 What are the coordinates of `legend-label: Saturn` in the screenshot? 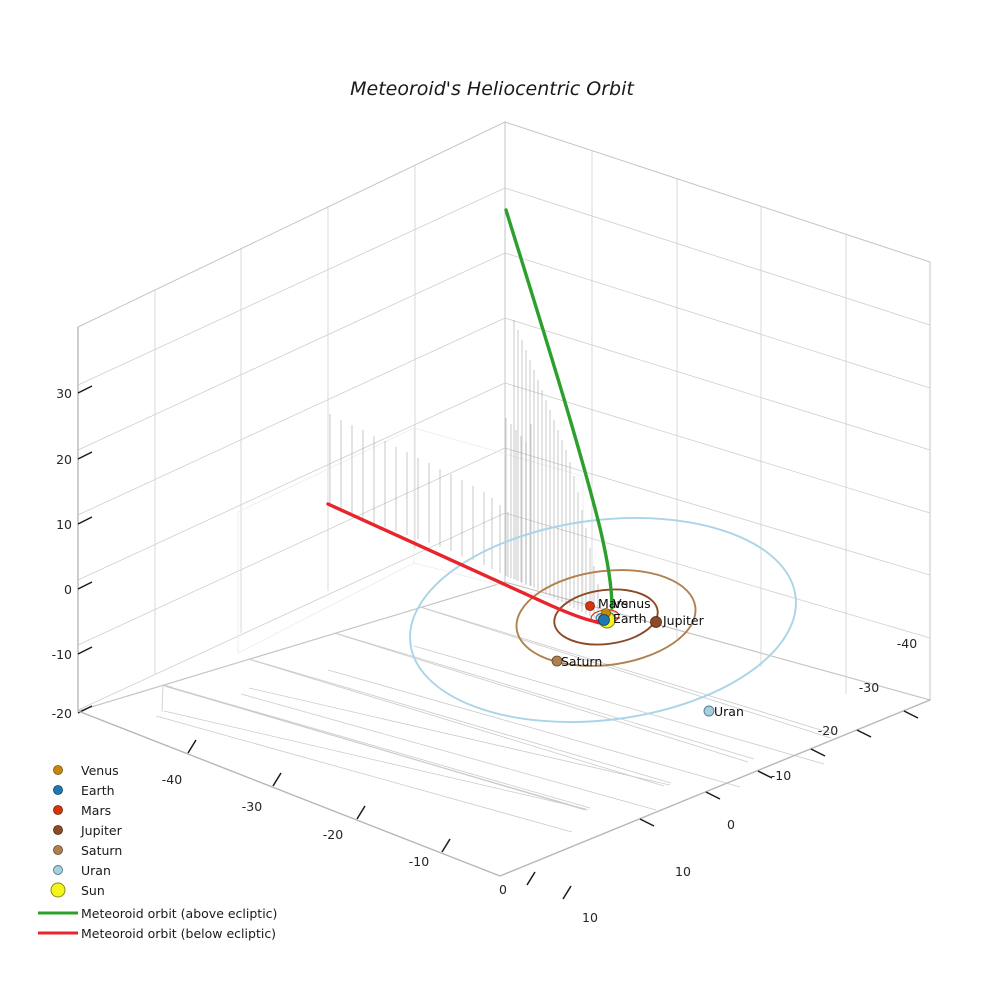 It's located at (101, 850).